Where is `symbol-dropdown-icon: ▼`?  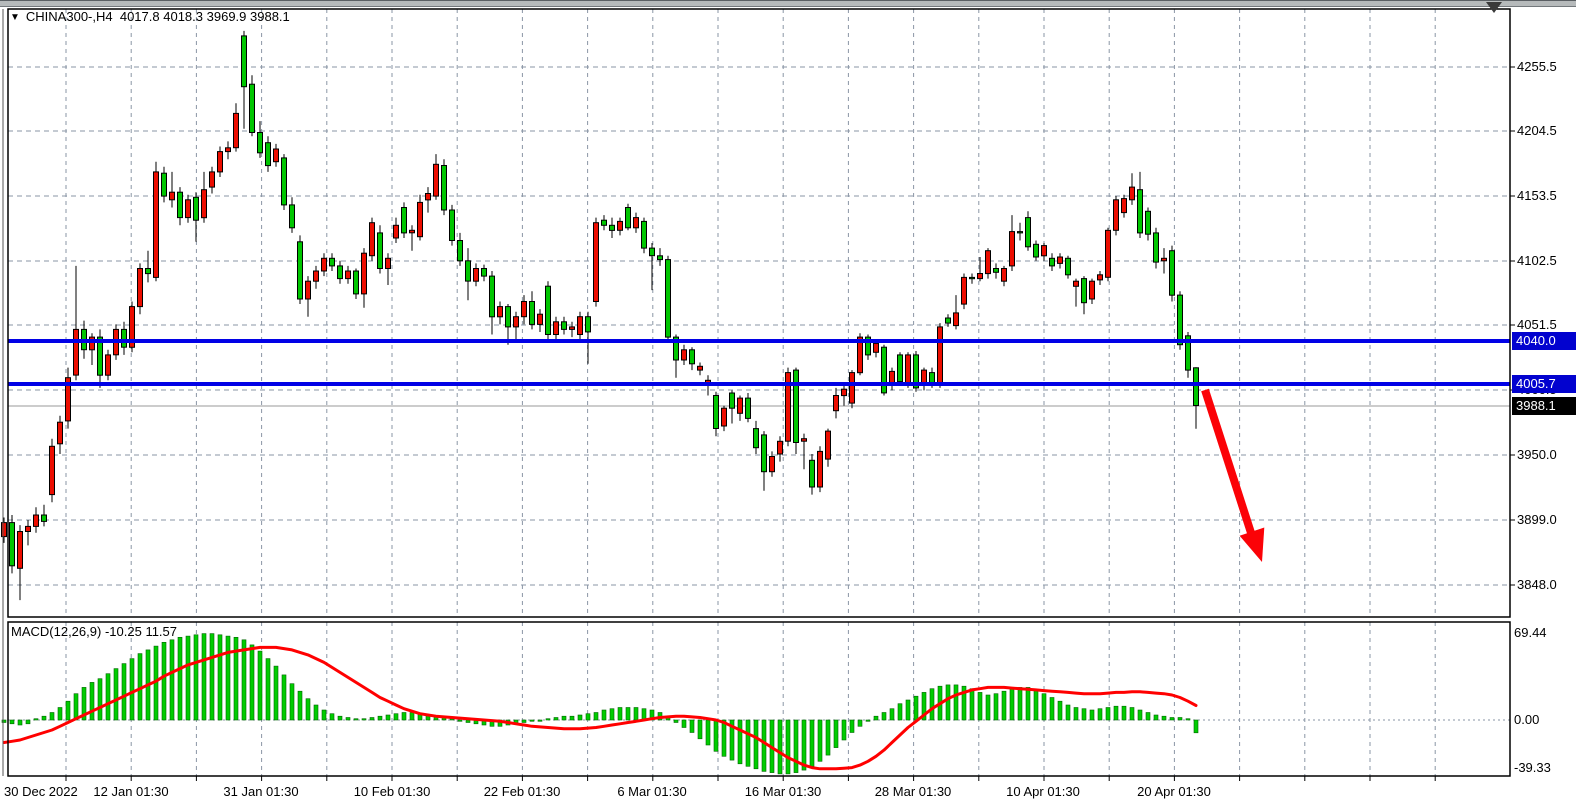
symbol-dropdown-icon: ▼ is located at coordinates (15, 17).